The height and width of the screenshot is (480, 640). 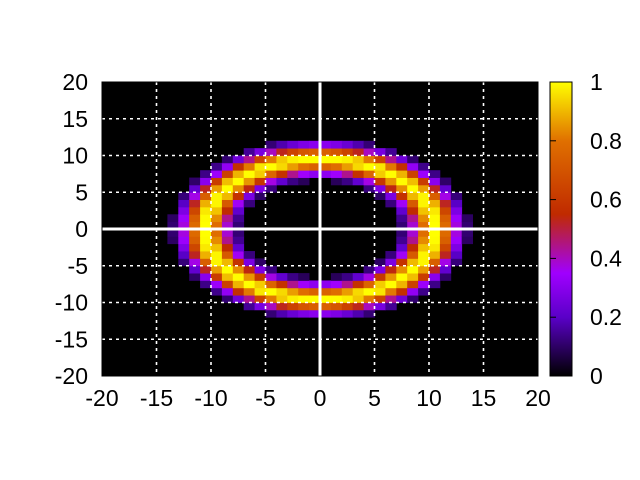 What do you see at coordinates (75, 119) in the screenshot?
I see `y-tick-label: 15` at bounding box center [75, 119].